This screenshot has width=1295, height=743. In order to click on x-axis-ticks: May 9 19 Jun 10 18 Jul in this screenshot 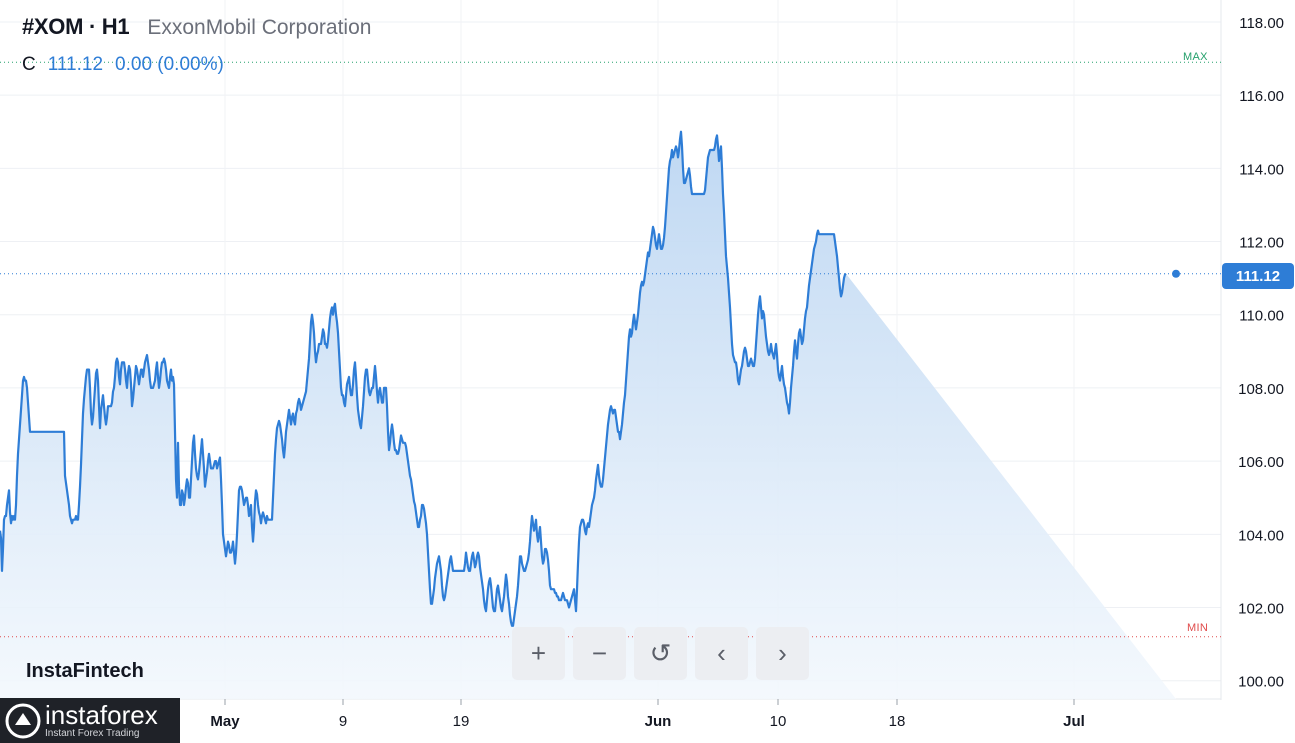, I will do `click(647, 714)`.